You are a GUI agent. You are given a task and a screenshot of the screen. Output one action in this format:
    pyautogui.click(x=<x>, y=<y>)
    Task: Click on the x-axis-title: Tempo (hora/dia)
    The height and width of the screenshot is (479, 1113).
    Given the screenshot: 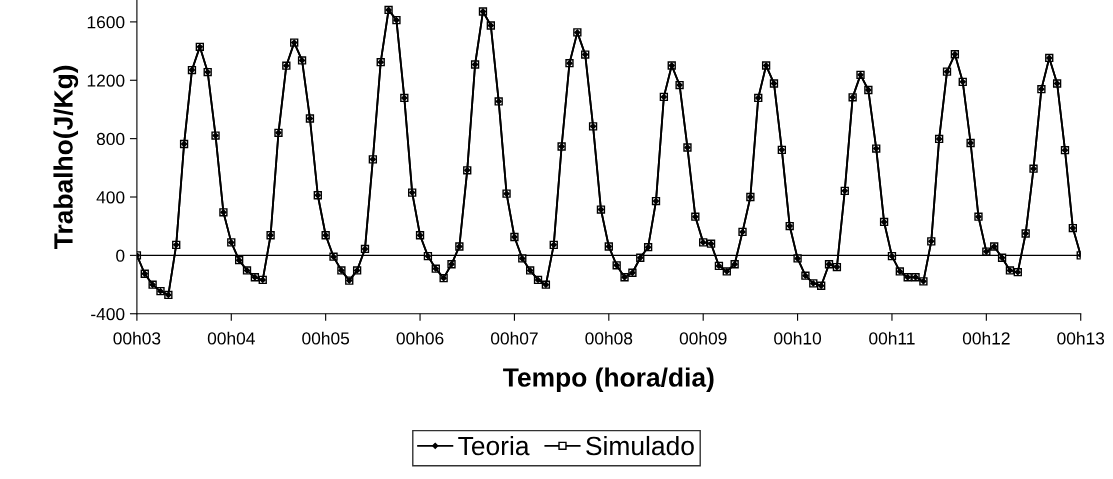 What is the action you would take?
    pyautogui.click(x=608, y=380)
    